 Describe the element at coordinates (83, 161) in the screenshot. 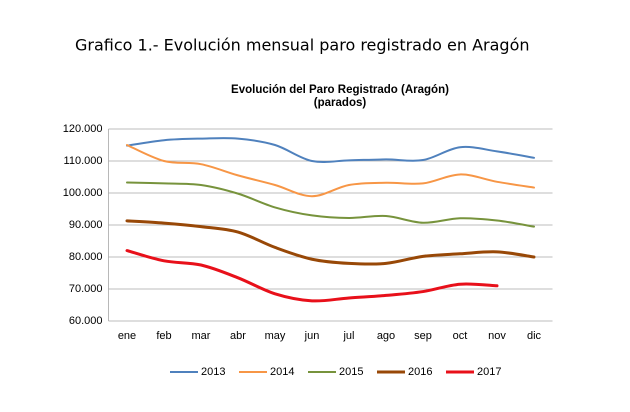

I see `y-tick-label: 110.000` at that location.